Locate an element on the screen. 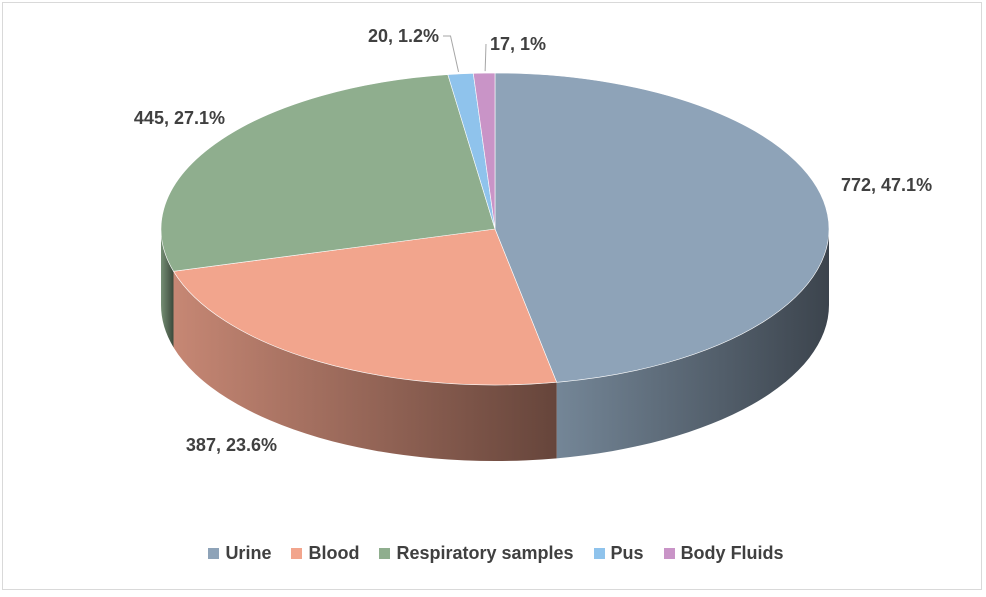 The height and width of the screenshot is (597, 986). data-label-pus: 20, 1.2% is located at coordinates (403, 36).